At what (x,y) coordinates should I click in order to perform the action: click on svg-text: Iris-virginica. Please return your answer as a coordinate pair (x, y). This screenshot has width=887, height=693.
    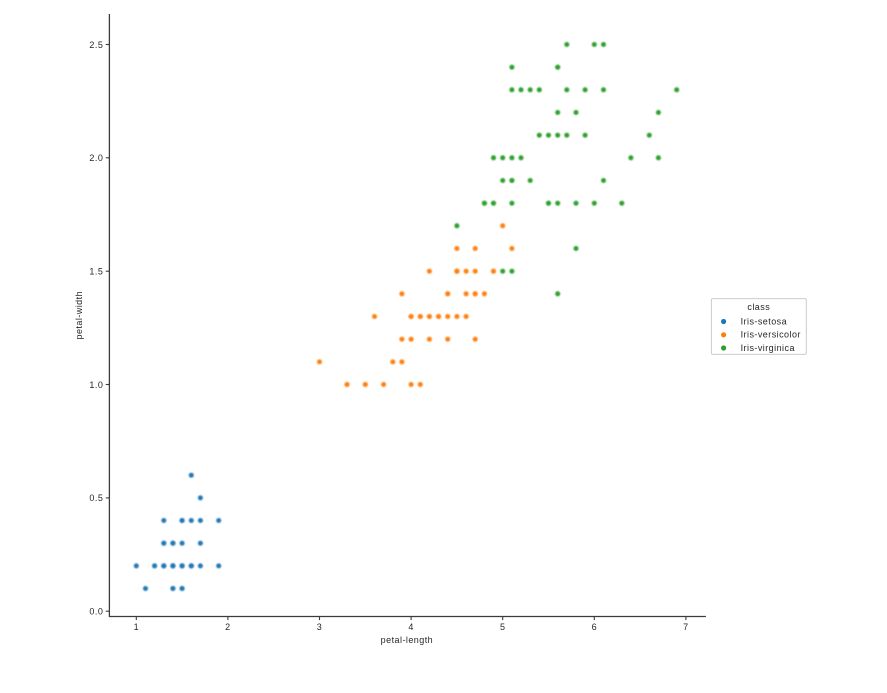
    Looking at the image, I should click on (768, 348).